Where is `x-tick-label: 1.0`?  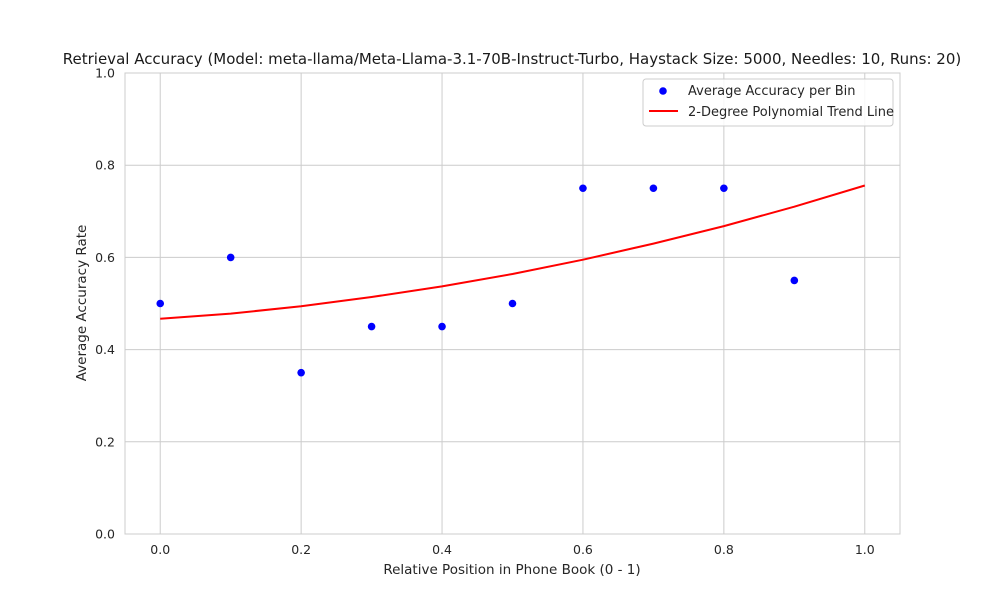
x-tick-label: 1.0 is located at coordinates (865, 549).